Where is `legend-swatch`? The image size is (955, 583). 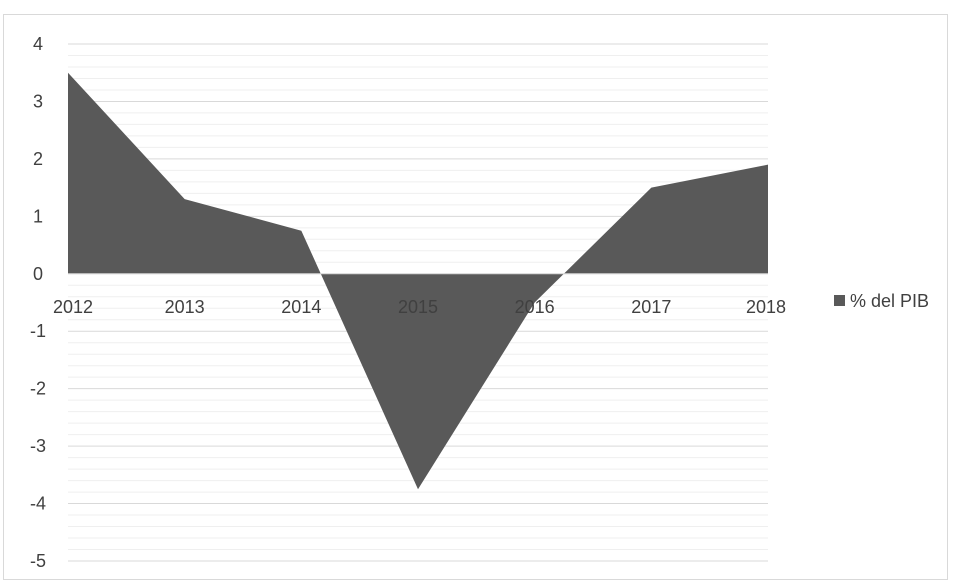 legend-swatch is located at coordinates (839, 300).